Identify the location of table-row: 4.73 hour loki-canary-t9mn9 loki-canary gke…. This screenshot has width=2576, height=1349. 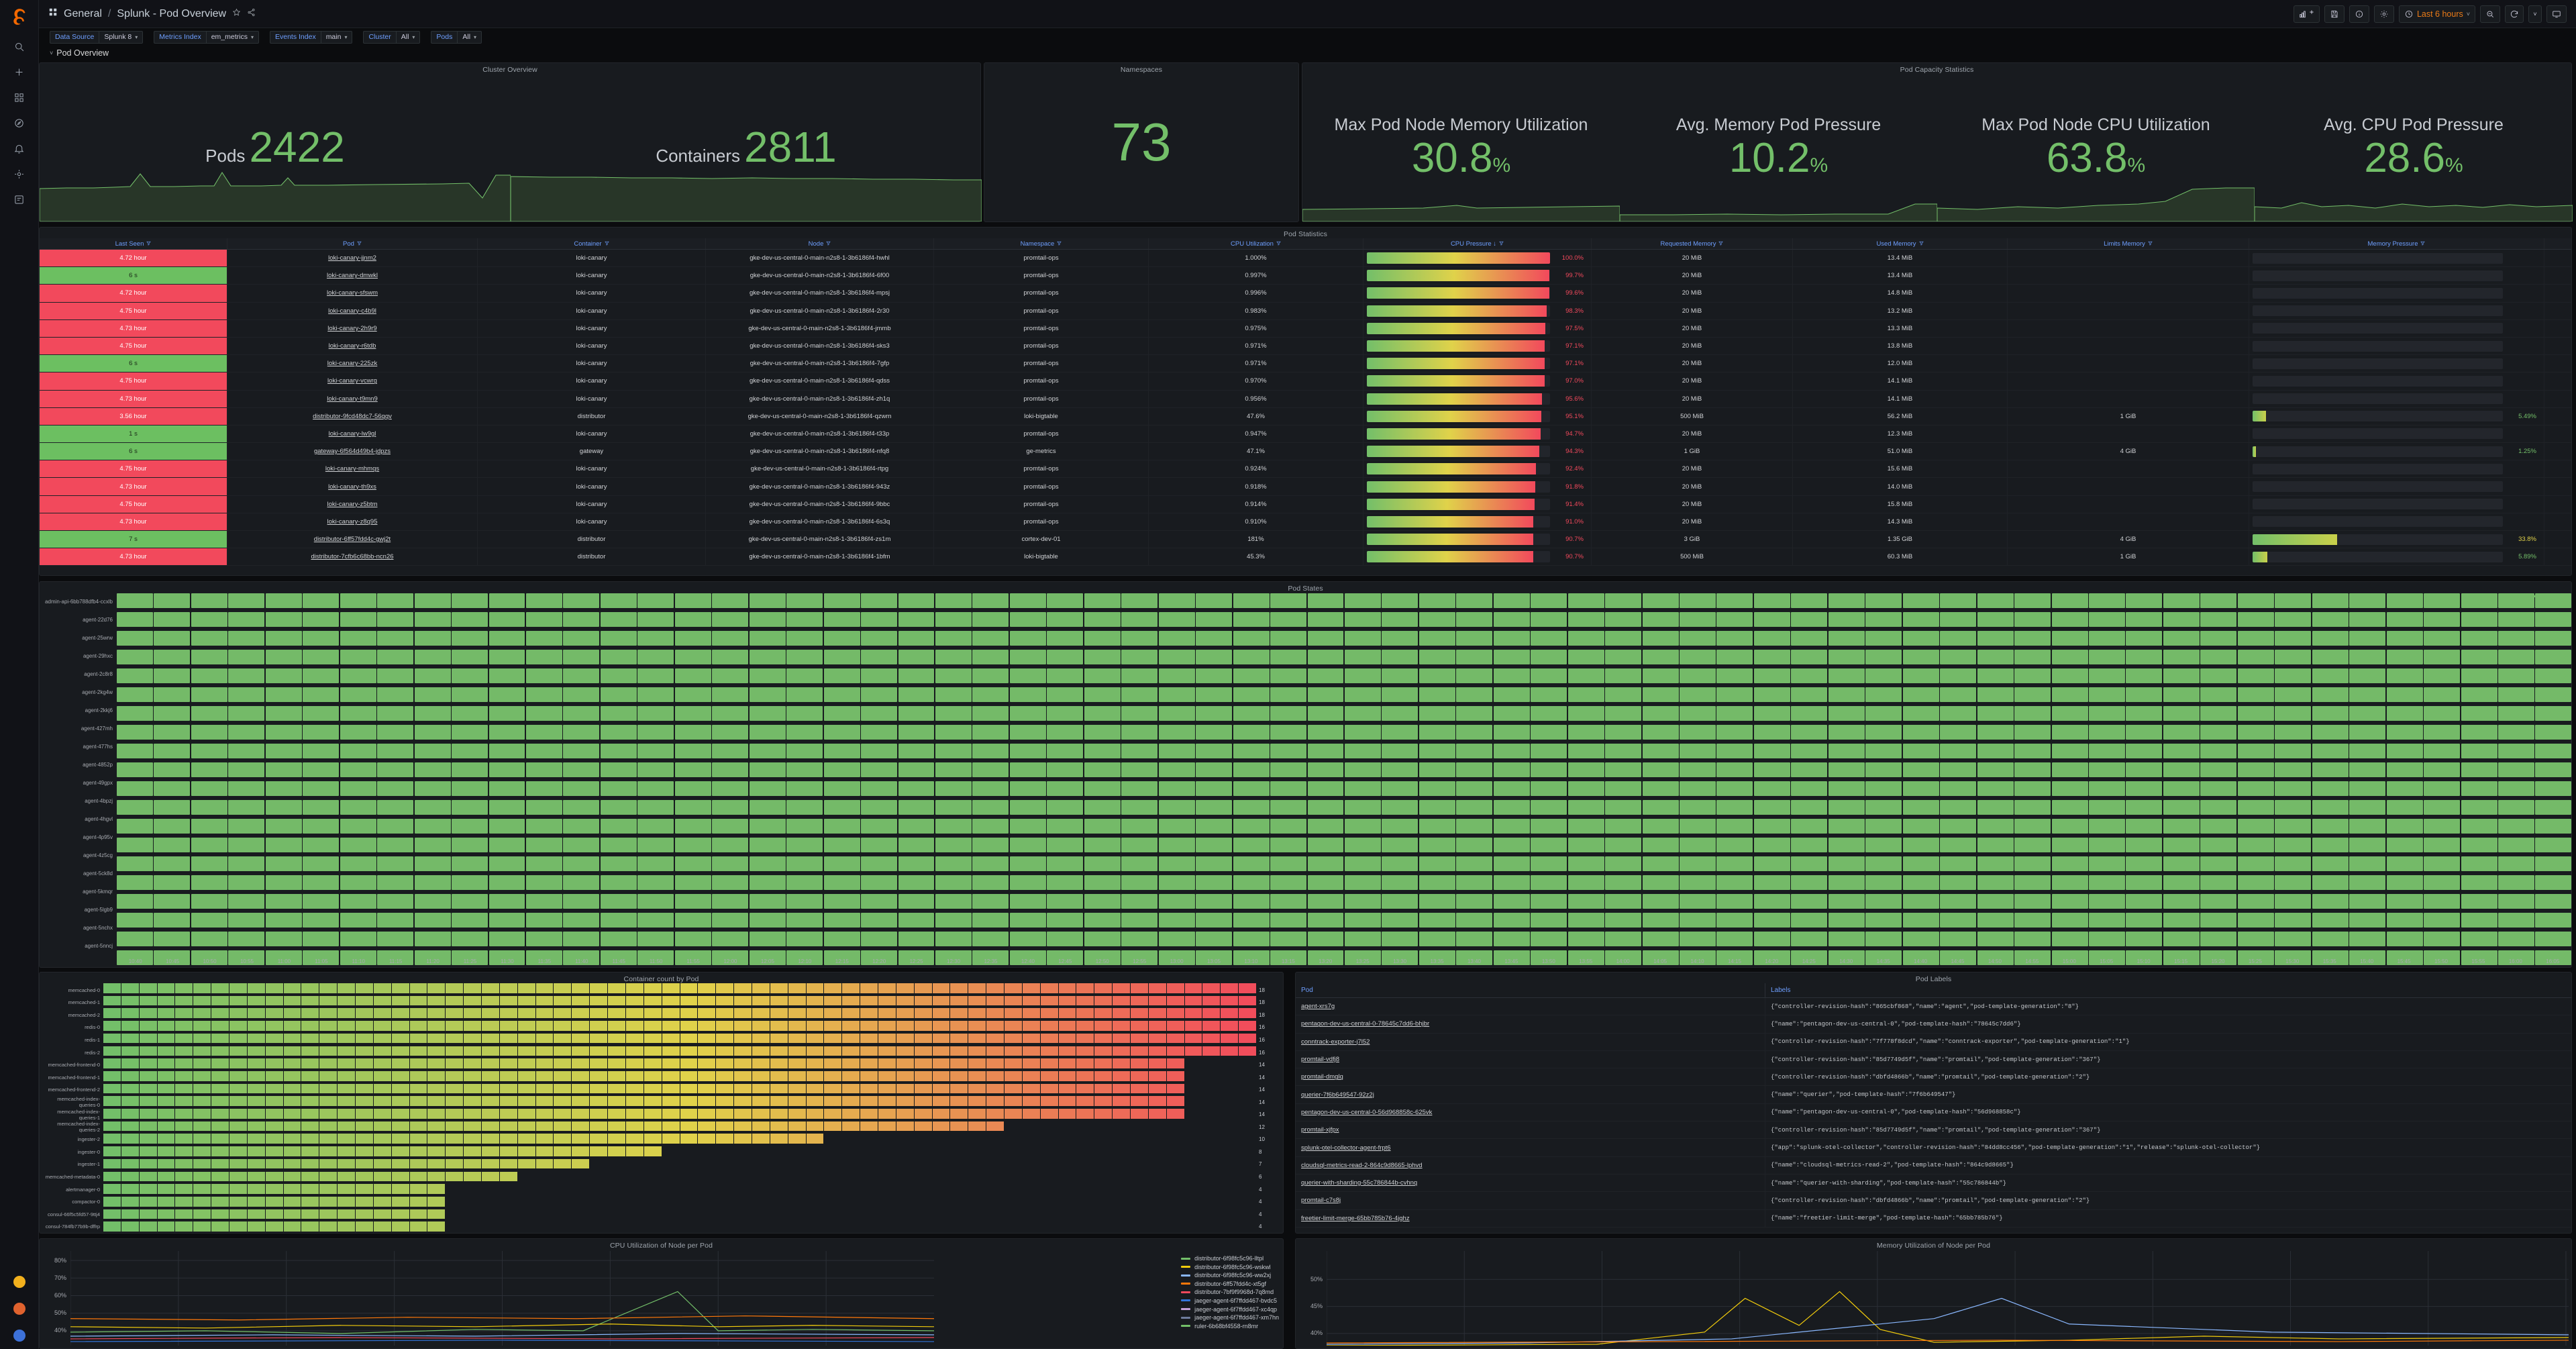
(1305, 399).